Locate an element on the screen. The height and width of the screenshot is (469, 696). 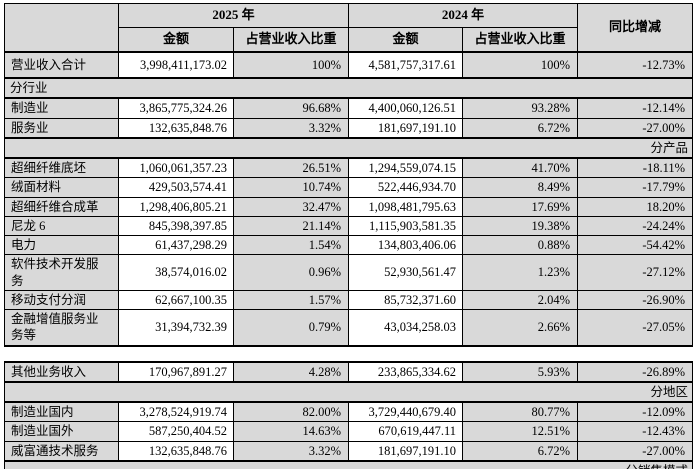
amount-2024-cell: 233,865,334.62 is located at coordinates (405, 371).